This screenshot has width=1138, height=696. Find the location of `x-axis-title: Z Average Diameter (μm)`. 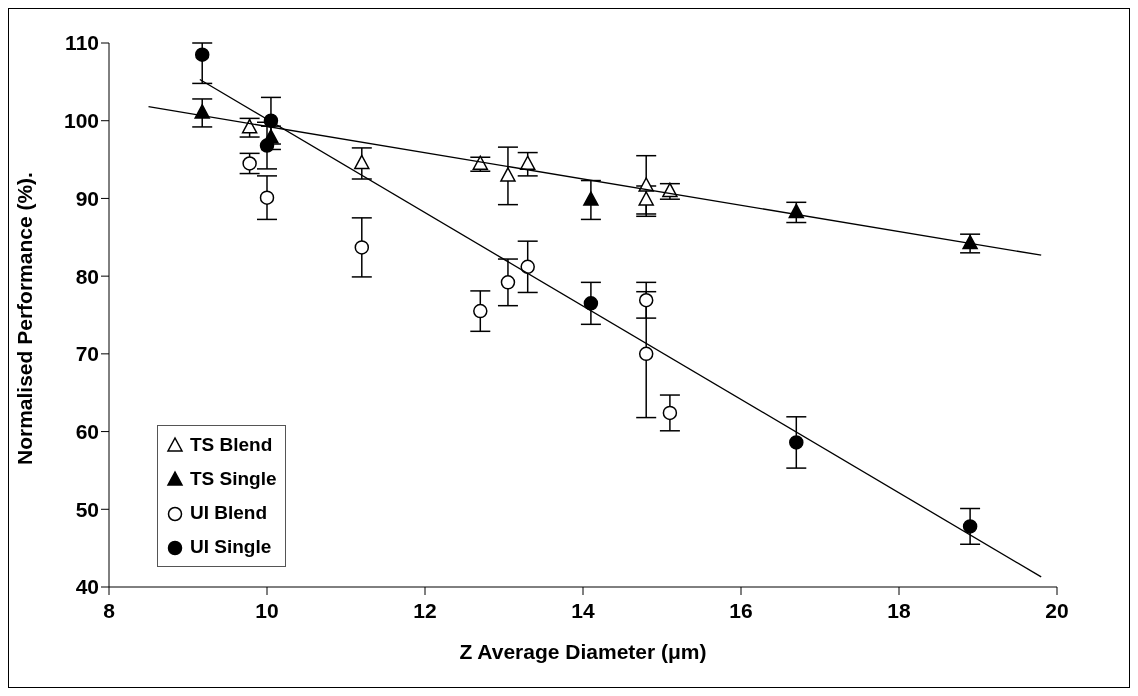

x-axis-title: Z Average Diameter (μm) is located at coordinates (583, 651).